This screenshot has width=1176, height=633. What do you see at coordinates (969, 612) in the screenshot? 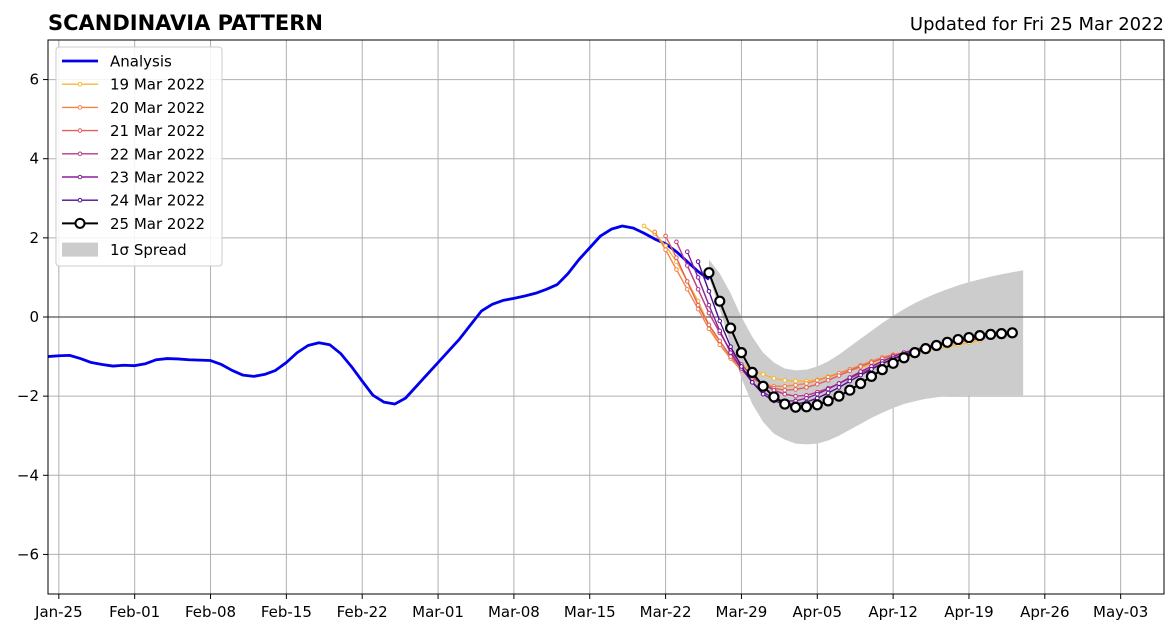
I see `x-tick-label: Apr-19` at bounding box center [969, 612].